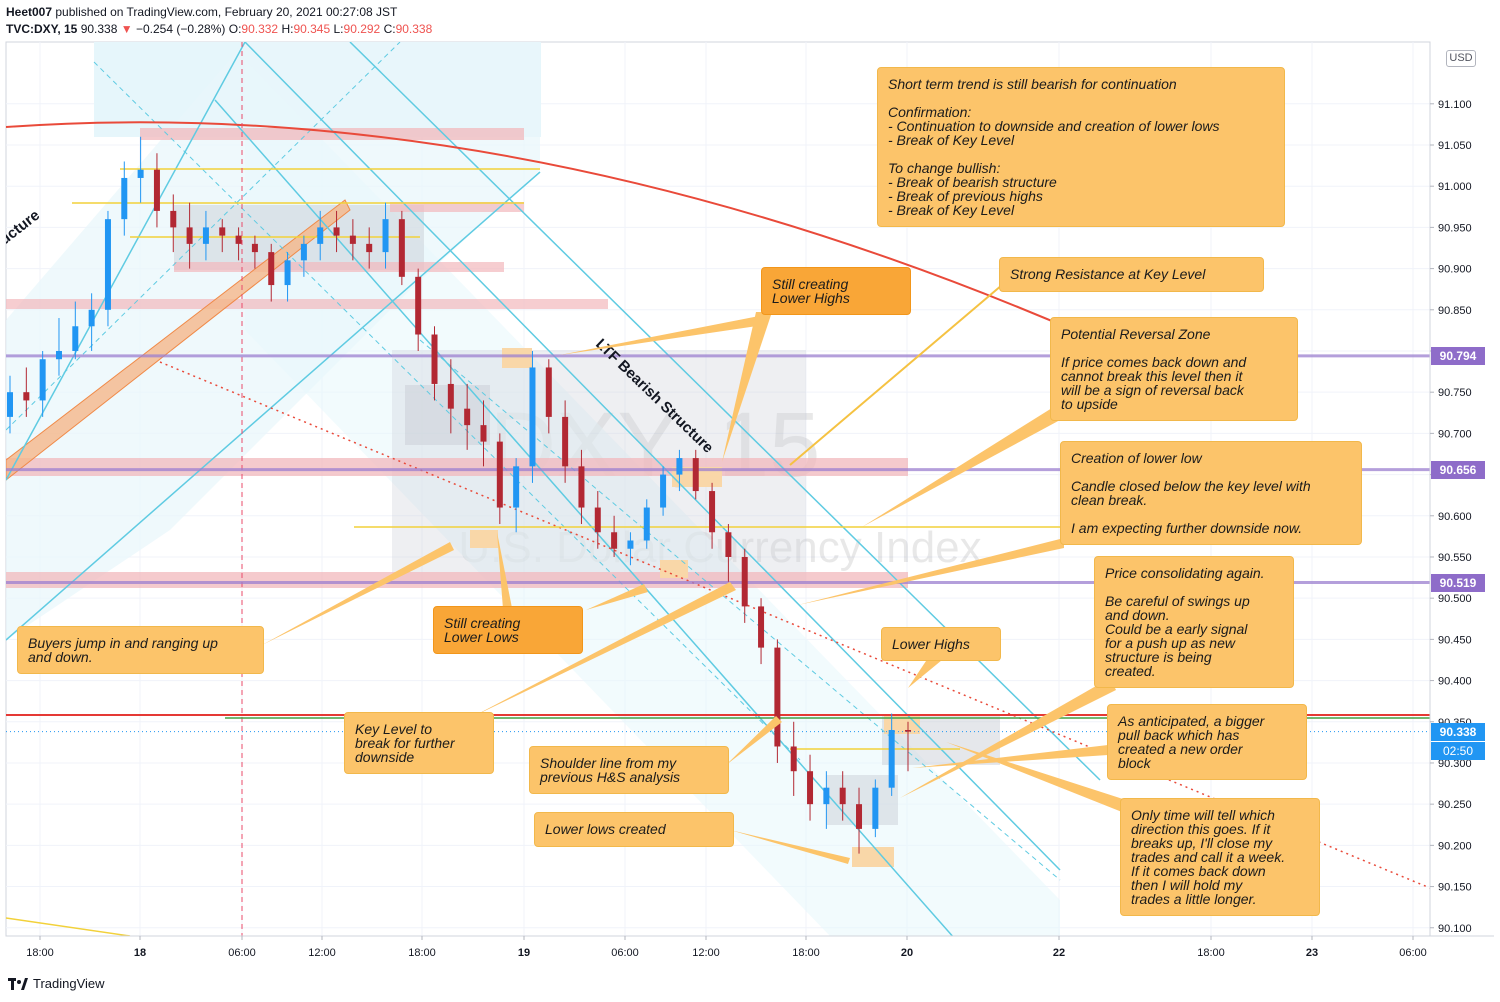 The height and width of the screenshot is (1002, 1500). What do you see at coordinates (56, 983) in the screenshot?
I see `tradingview-logo: TradingView` at bounding box center [56, 983].